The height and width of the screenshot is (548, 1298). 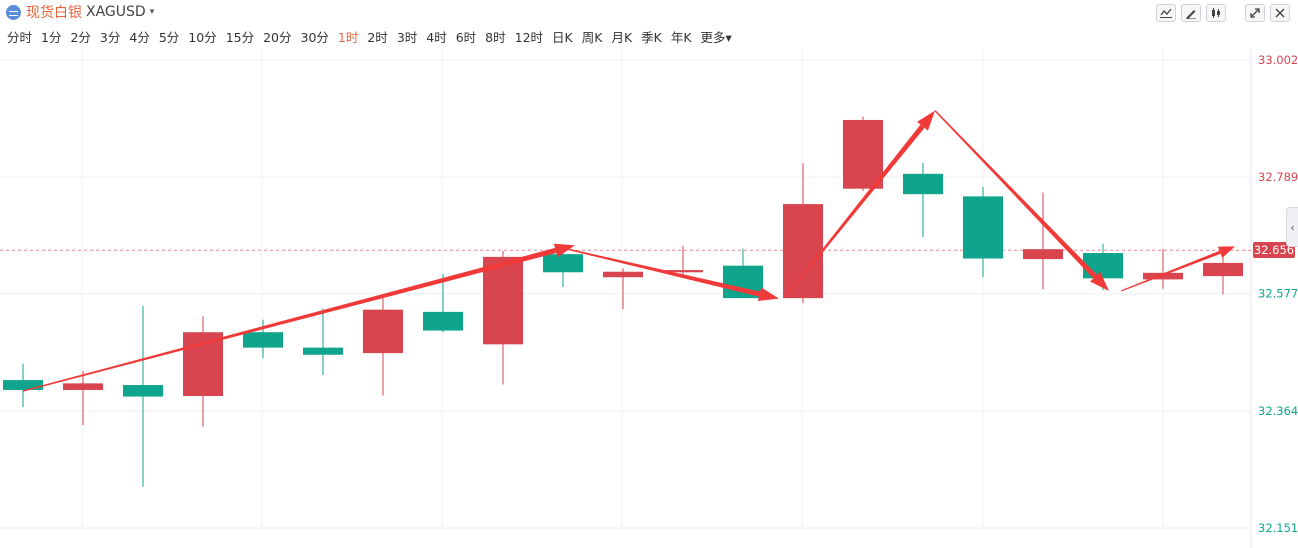 What do you see at coordinates (51, 37) in the screenshot?
I see `period-tab: 1分` at bounding box center [51, 37].